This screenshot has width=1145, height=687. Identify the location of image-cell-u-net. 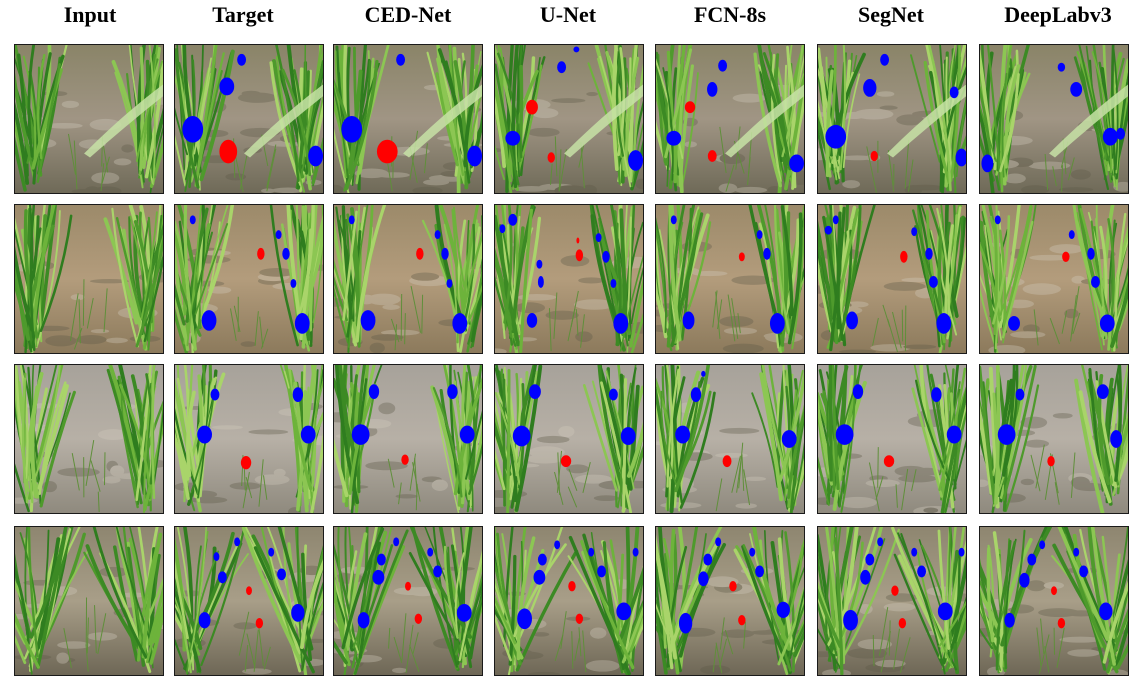
(569, 119).